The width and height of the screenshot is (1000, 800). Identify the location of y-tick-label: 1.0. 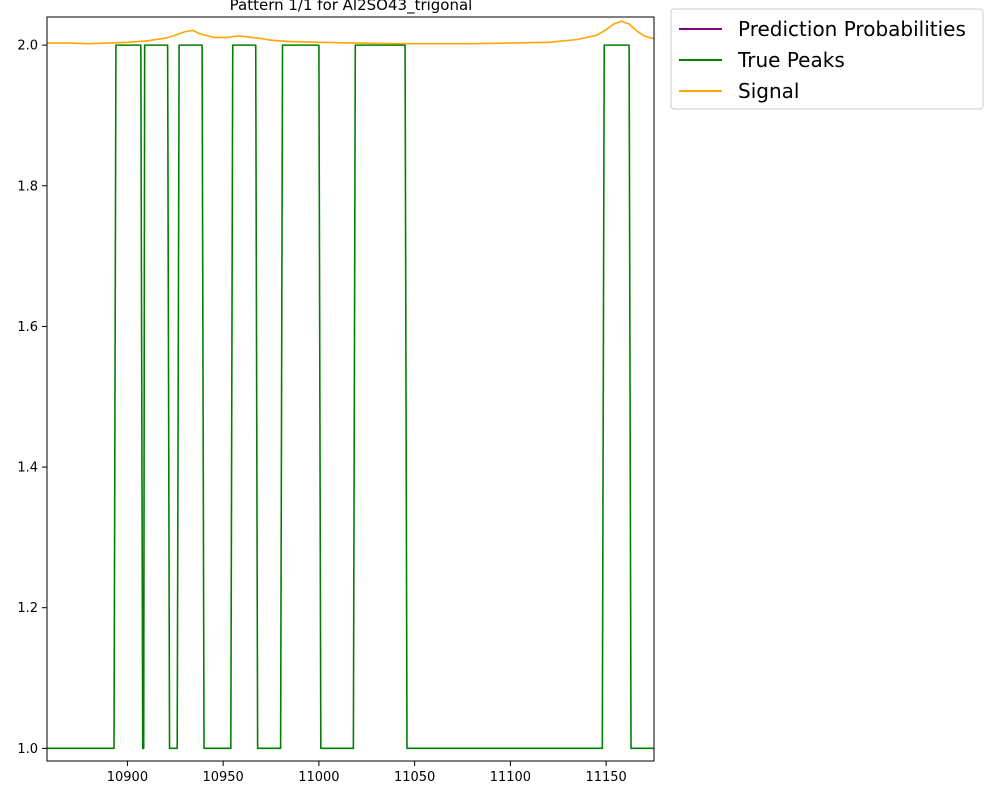
(27, 749).